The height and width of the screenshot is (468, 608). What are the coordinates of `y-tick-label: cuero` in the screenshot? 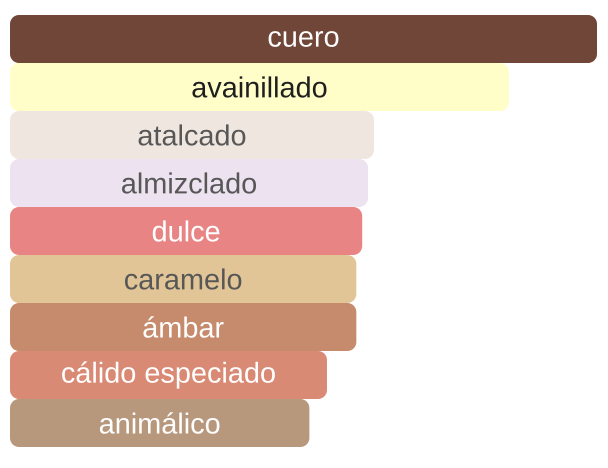 It's located at (303, 39).